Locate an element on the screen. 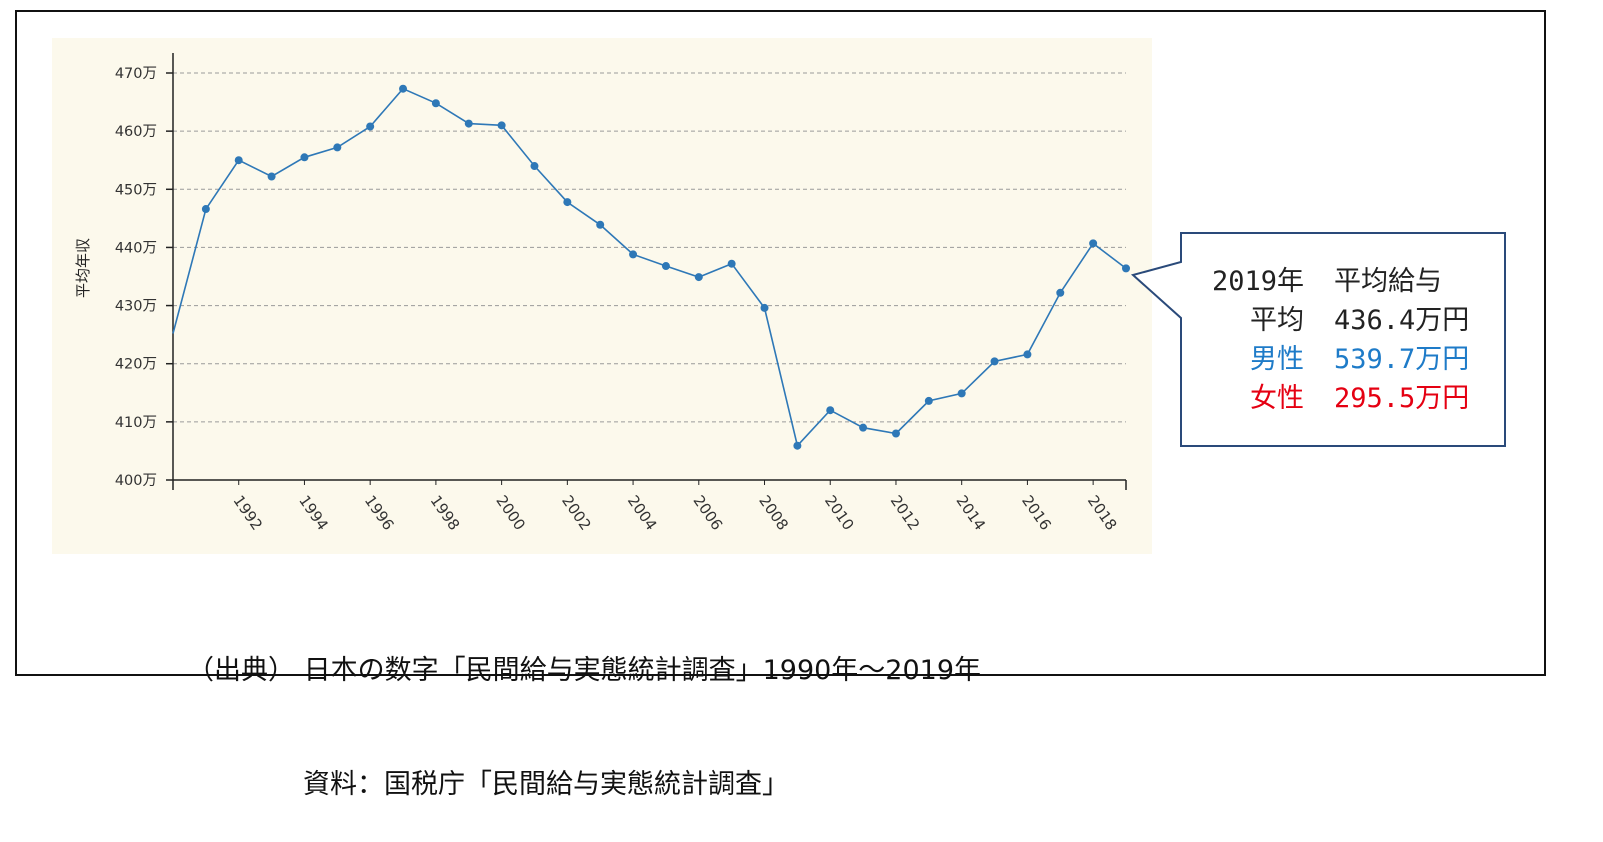  male-value: 539.7万円 is located at coordinates (1402, 359).